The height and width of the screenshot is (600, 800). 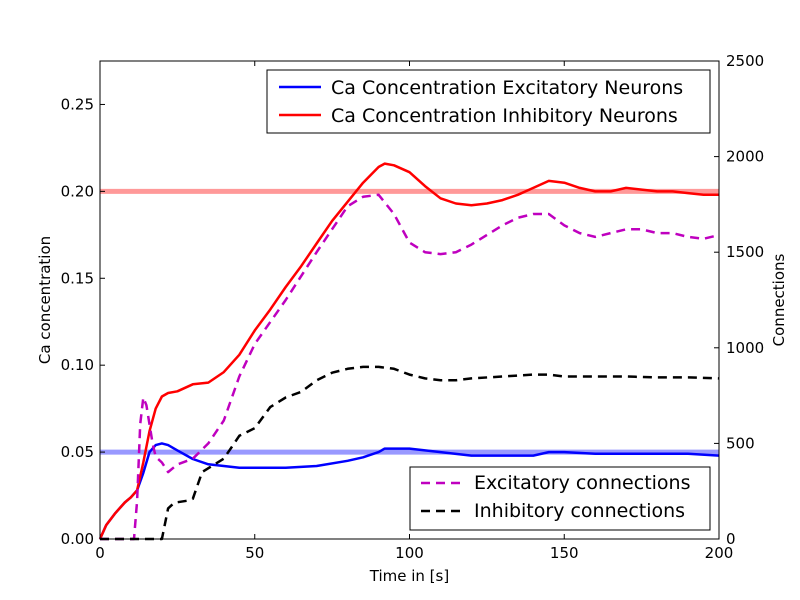 What do you see at coordinates (745, 252) in the screenshot?
I see `y-right-tick-label: 1500` at bounding box center [745, 252].